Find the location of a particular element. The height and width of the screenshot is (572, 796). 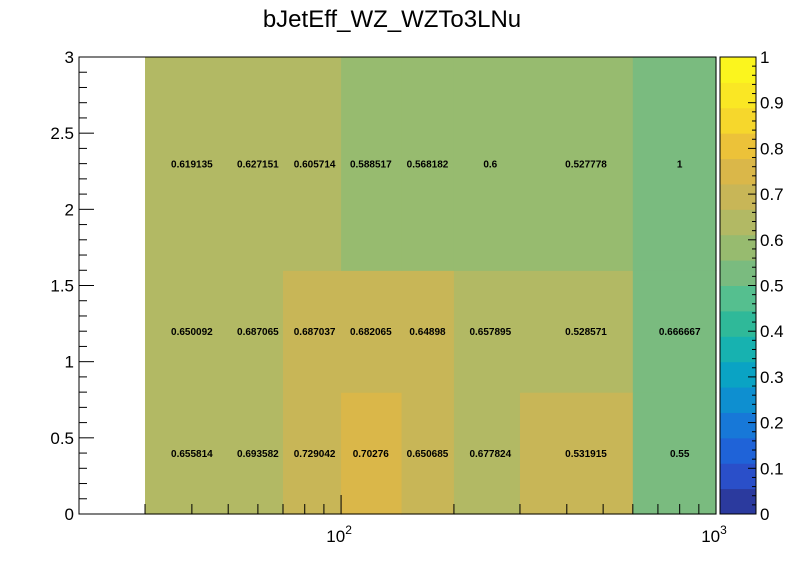

cell-value-label: 0.588517 is located at coordinates (371, 165).